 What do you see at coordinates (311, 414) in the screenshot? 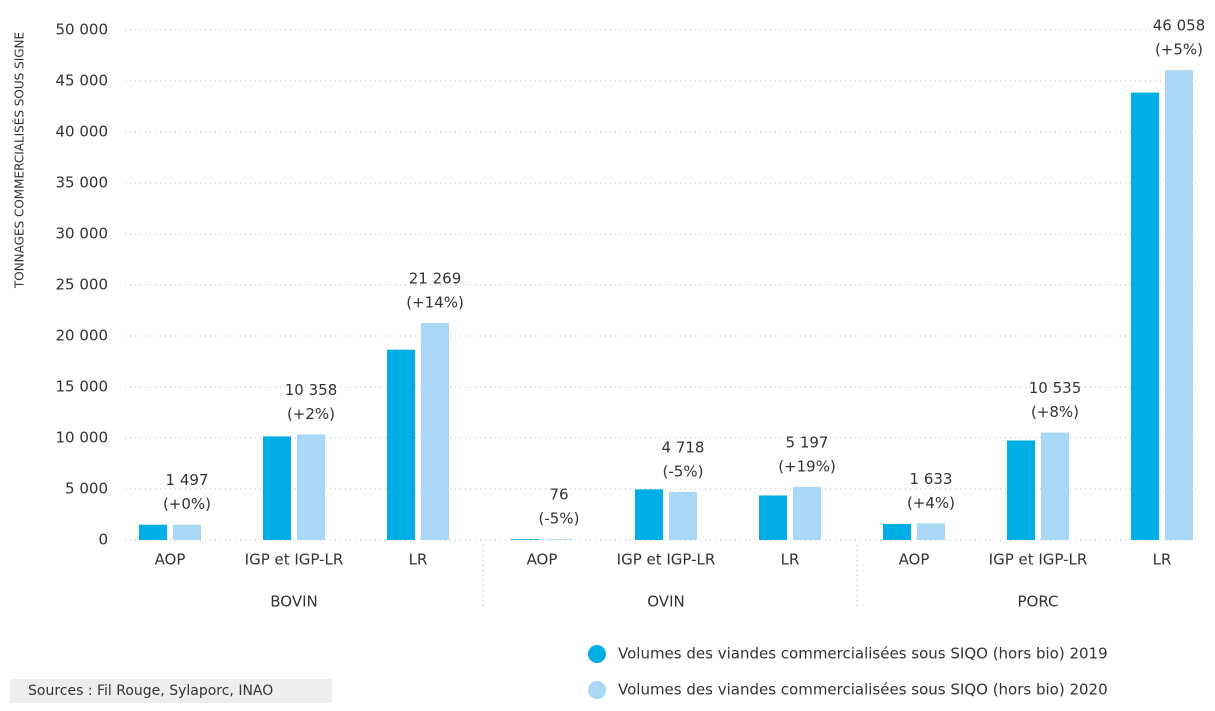
I see `change-label: (+2%)` at bounding box center [311, 414].